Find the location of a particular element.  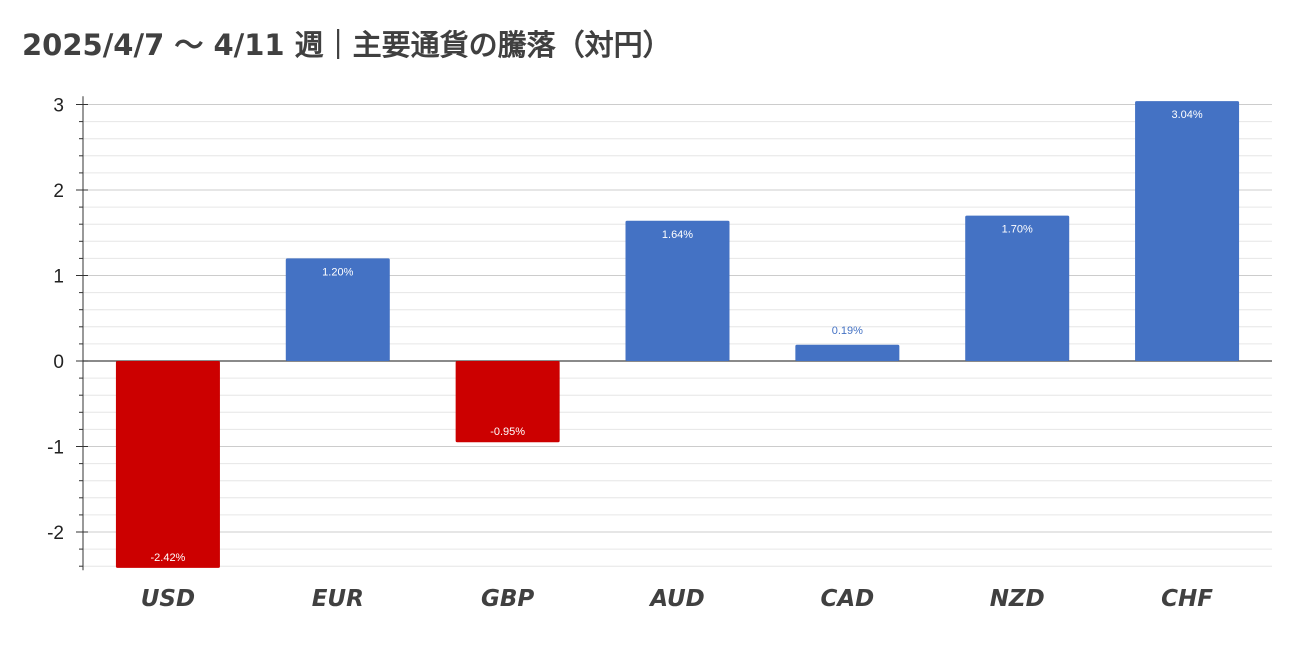

category-label-usd: USD is located at coordinates (168, 599).